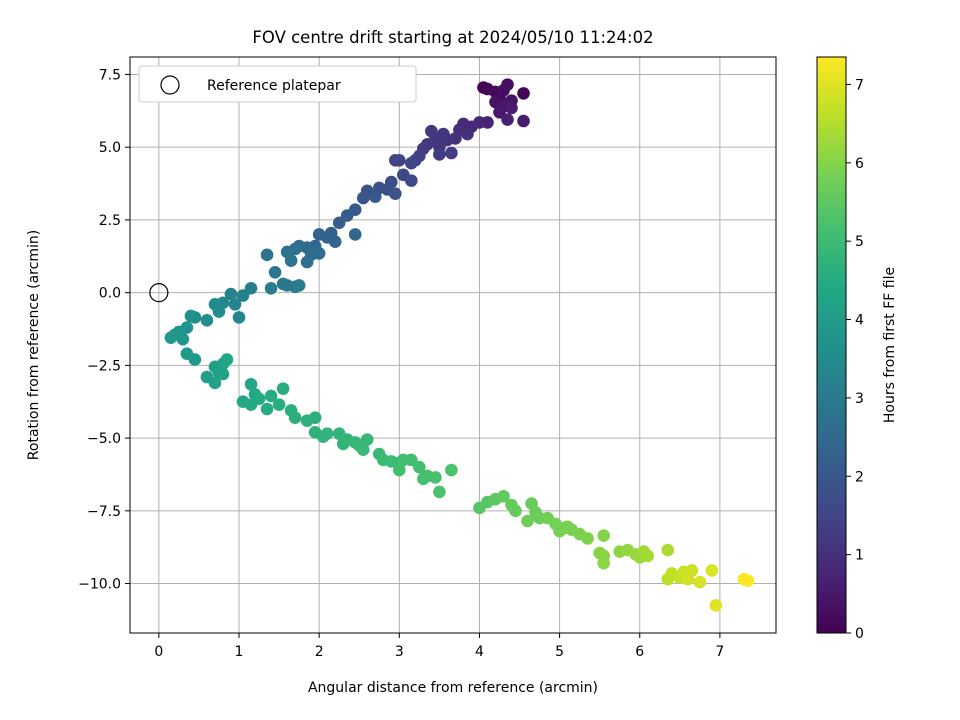 The height and width of the screenshot is (720, 960). Describe the element at coordinates (110, 148) in the screenshot. I see `y-tick-label: 5.0` at that location.